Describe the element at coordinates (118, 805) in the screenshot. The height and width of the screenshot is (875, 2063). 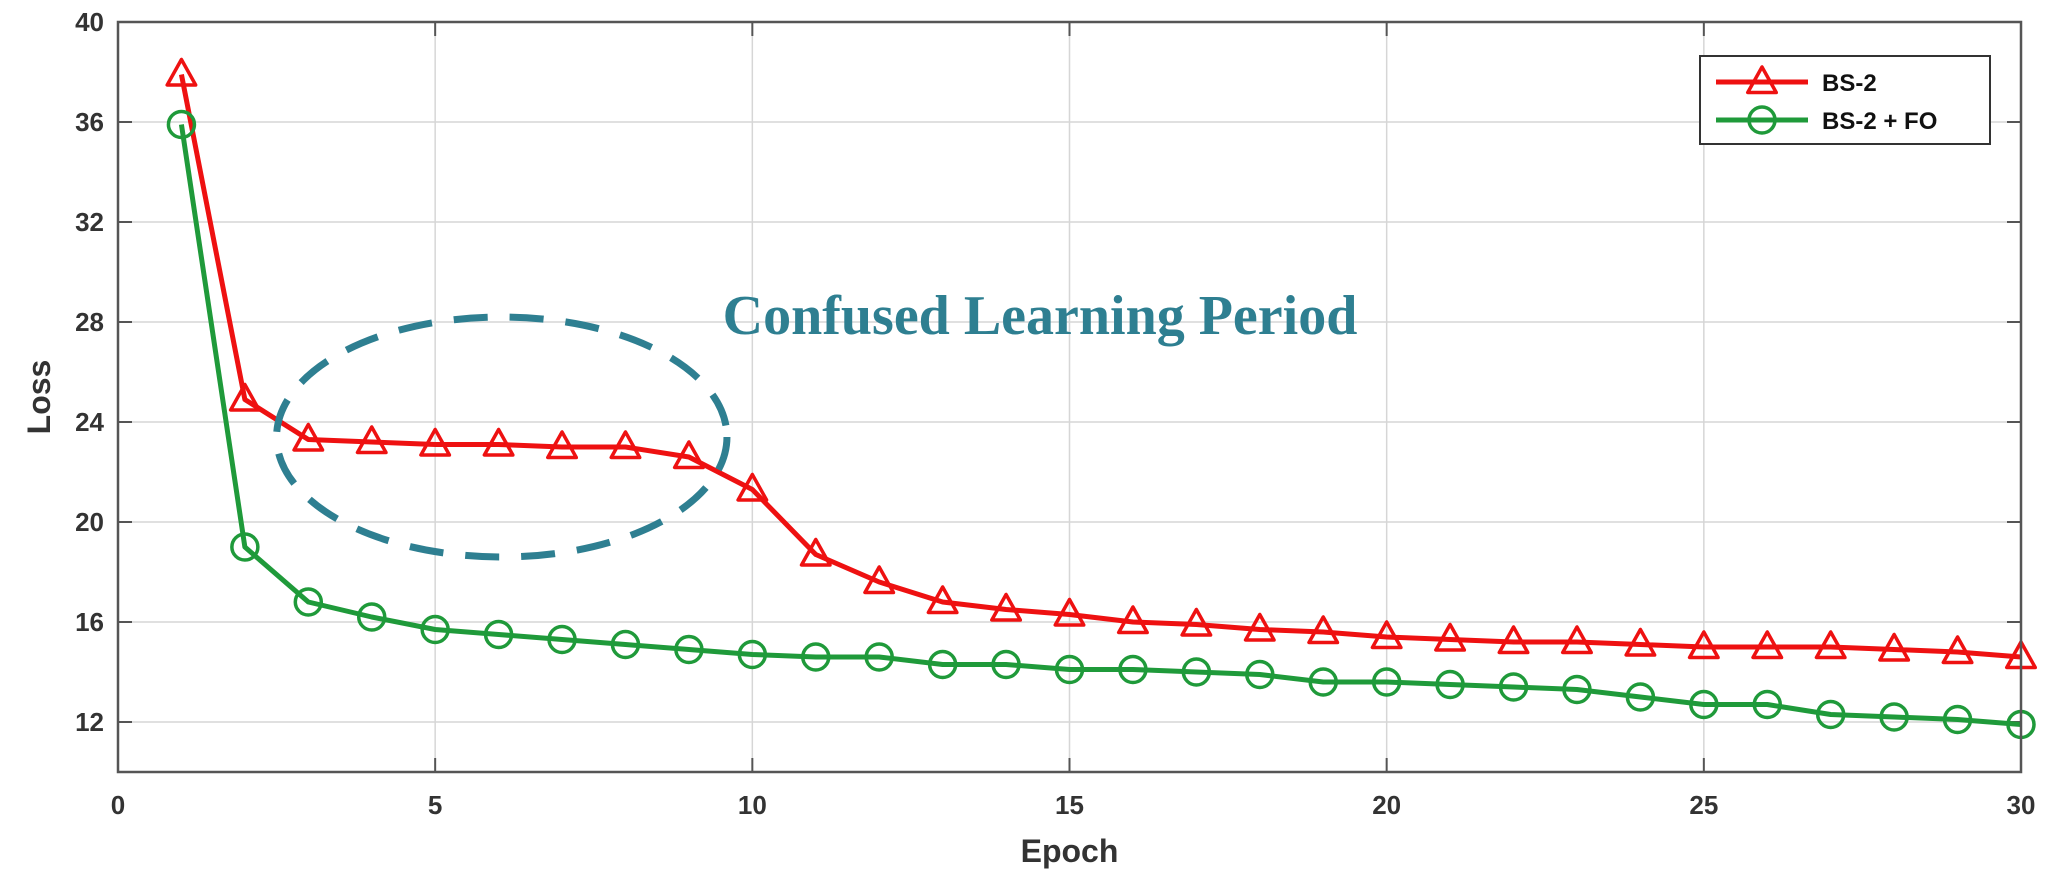
I see `x-tick-label: 0` at that location.